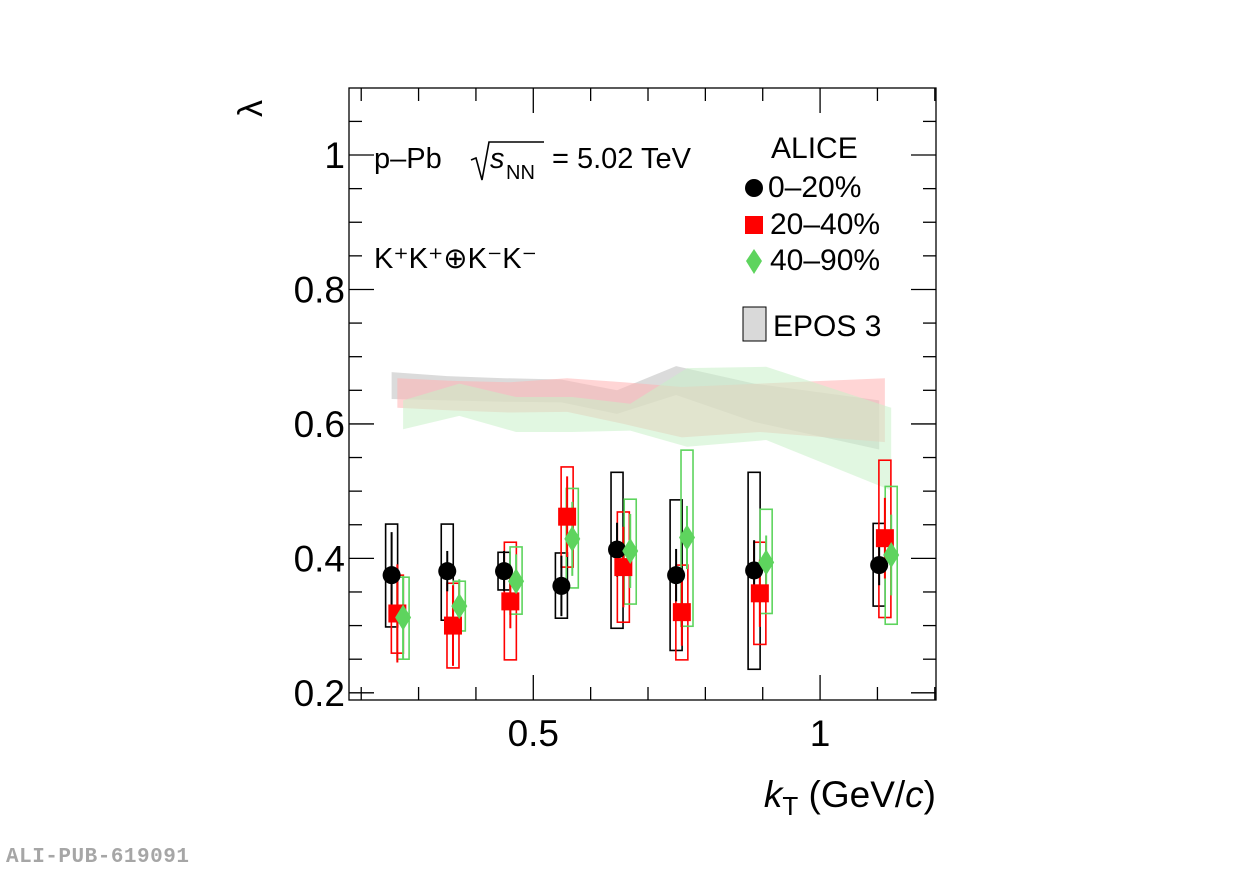  Describe the element at coordinates (408, 159) in the screenshot. I see `svg-text: p–Pb` at that location.